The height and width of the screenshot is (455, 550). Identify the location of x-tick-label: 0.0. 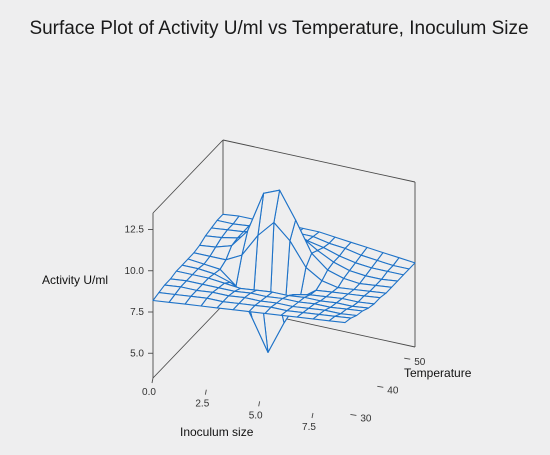
(149, 392).